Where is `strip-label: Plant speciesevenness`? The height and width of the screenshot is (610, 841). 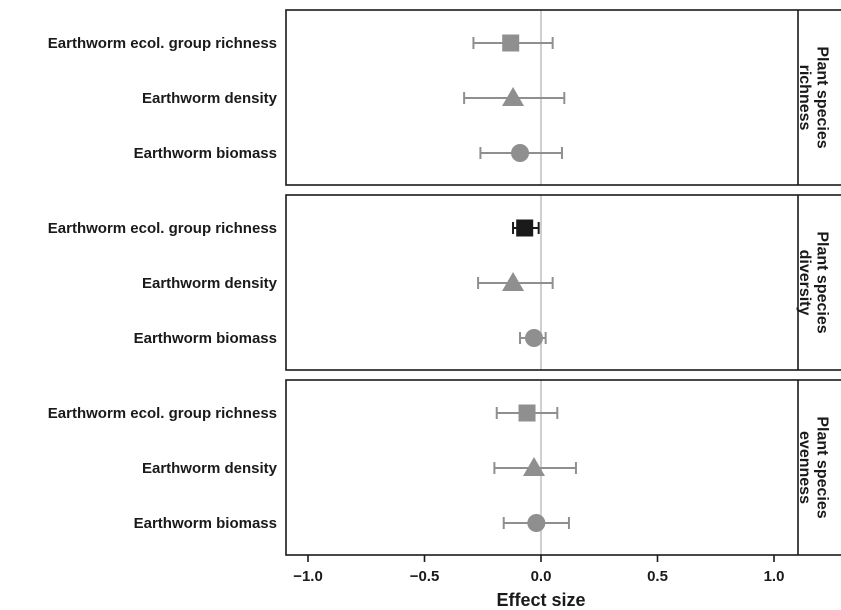
strip-label: Plant speciesevenness is located at coordinates (813, 467).